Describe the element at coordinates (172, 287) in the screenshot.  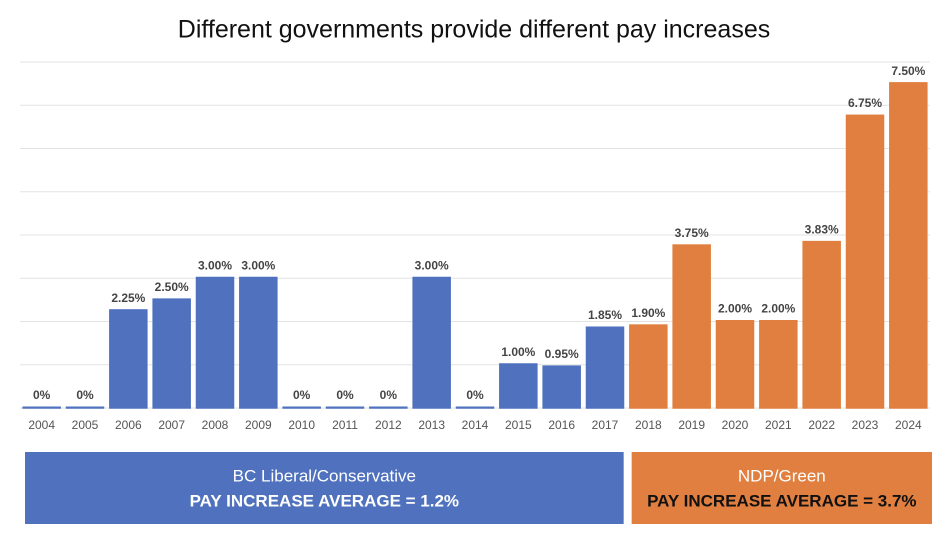
I see `value-label: 2.50%` at that location.